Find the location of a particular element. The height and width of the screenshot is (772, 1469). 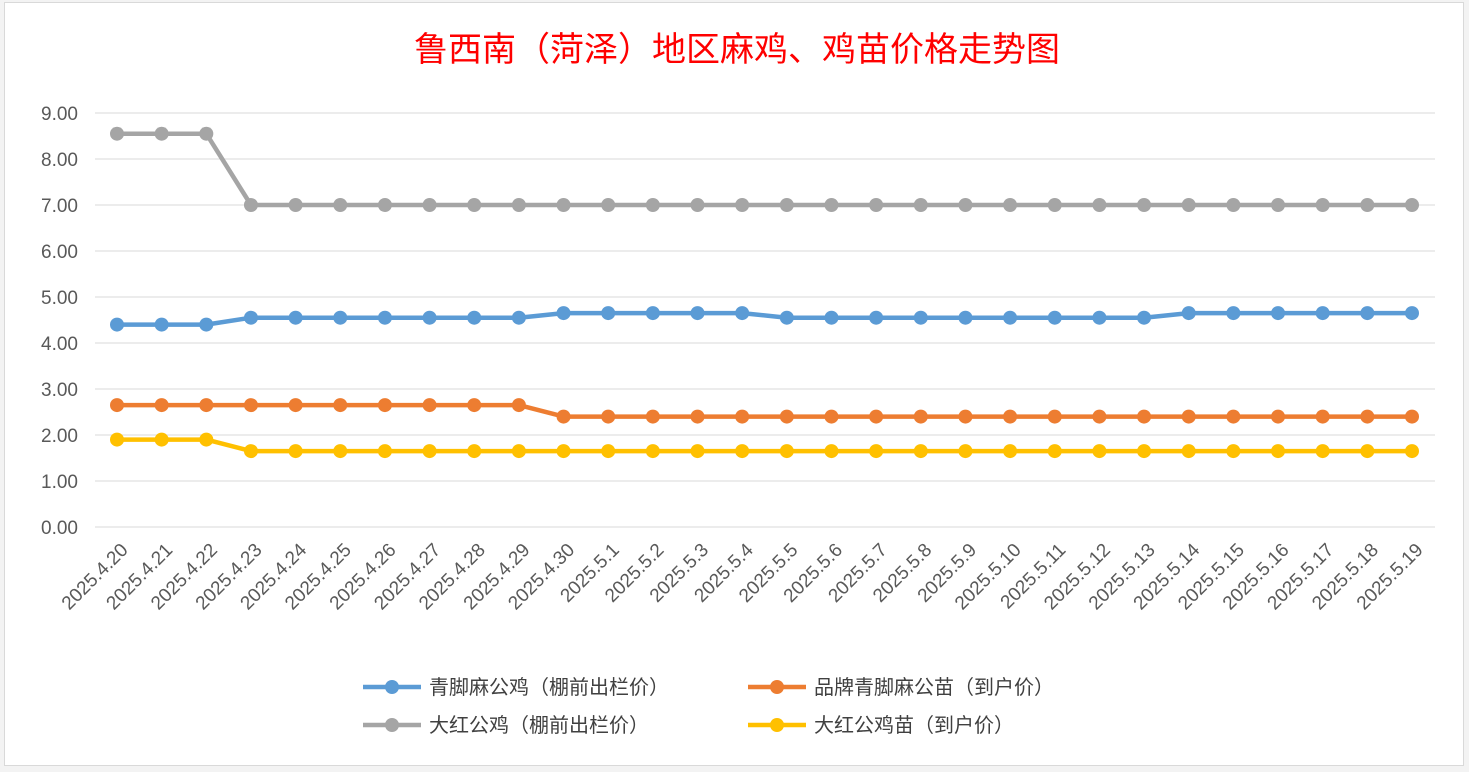

y-tick-label: 4.00 is located at coordinates (59, 344).